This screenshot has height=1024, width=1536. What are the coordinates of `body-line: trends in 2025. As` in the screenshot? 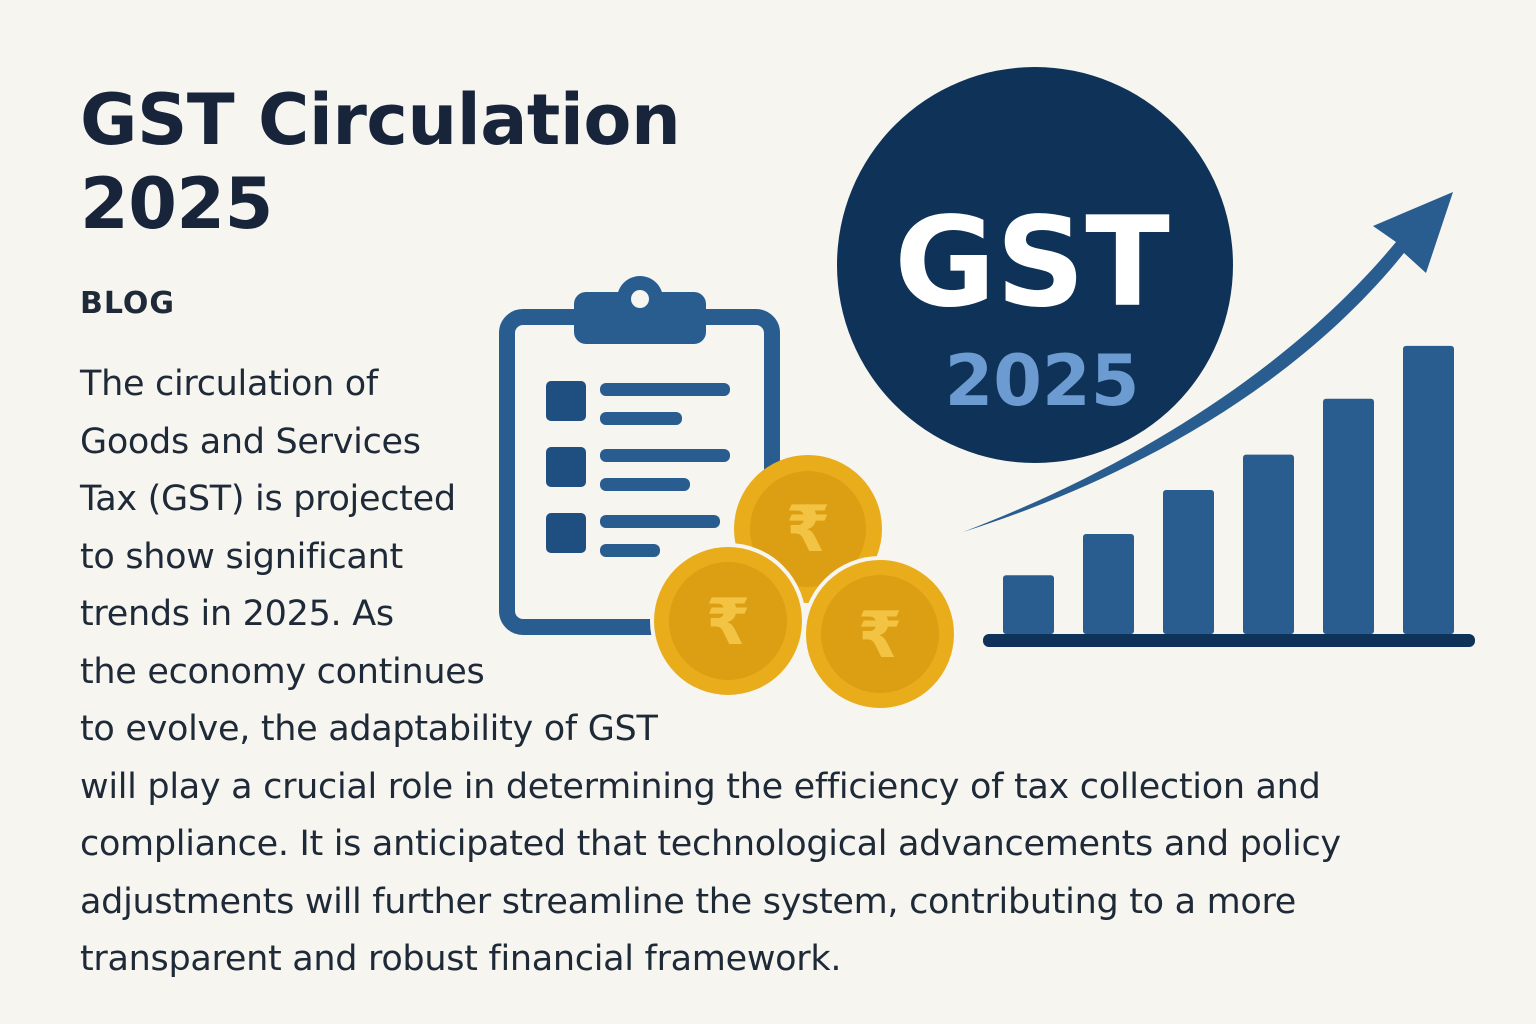 It's located at (237, 614).